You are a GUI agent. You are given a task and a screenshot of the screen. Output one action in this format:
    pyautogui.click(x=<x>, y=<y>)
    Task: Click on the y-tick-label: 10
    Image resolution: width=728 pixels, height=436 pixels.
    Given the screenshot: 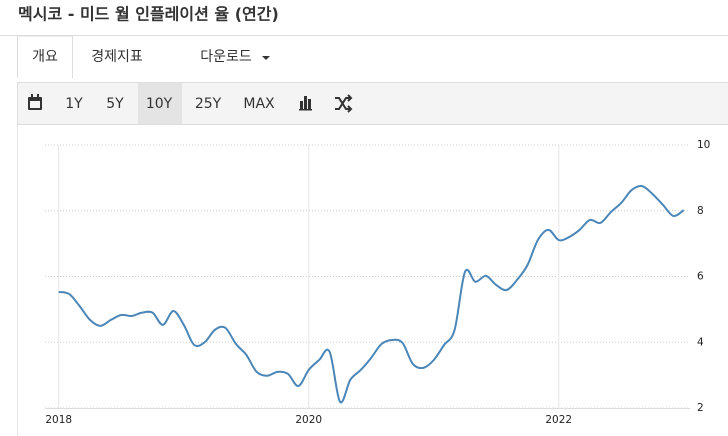 What is the action you would take?
    pyautogui.click(x=703, y=145)
    